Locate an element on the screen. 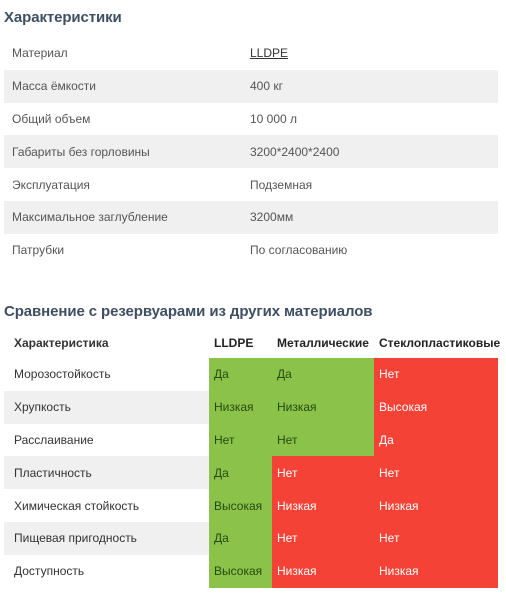 This screenshot has width=506, height=600. spec-value: 10 000 л is located at coordinates (274, 118).